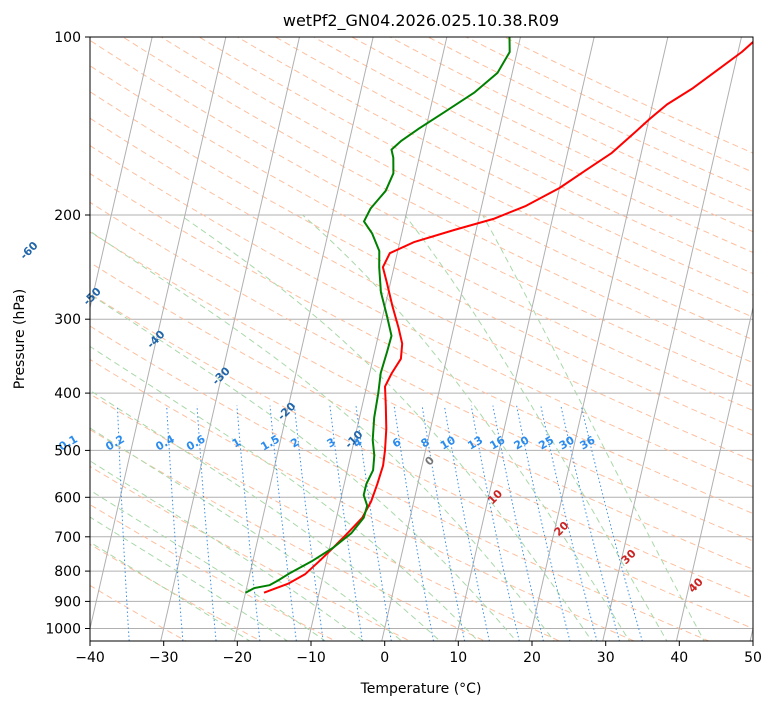 The width and height of the screenshot is (775, 708). I want to click on chart-title: wetPf2_GN04.2026.025.10.38.R09, so click(421, 21).